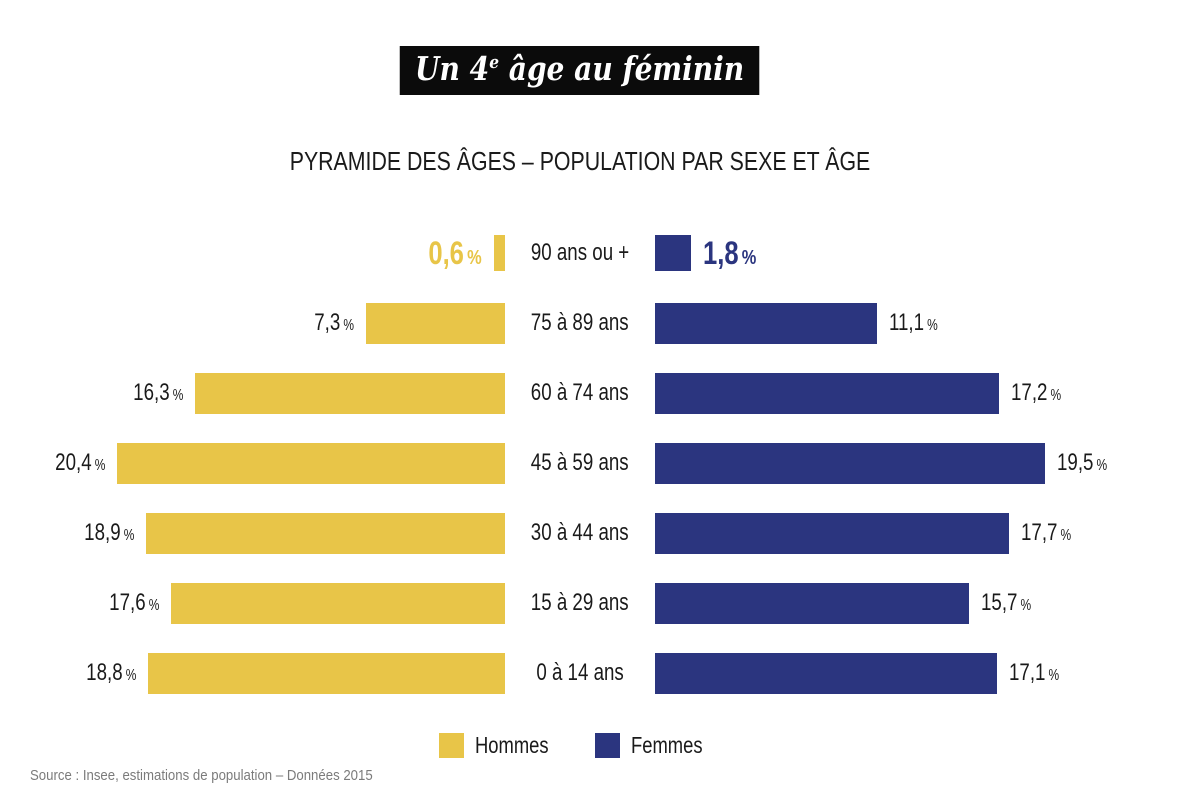  What do you see at coordinates (452, 745) in the screenshot?
I see `hommes-swatch` at bounding box center [452, 745].